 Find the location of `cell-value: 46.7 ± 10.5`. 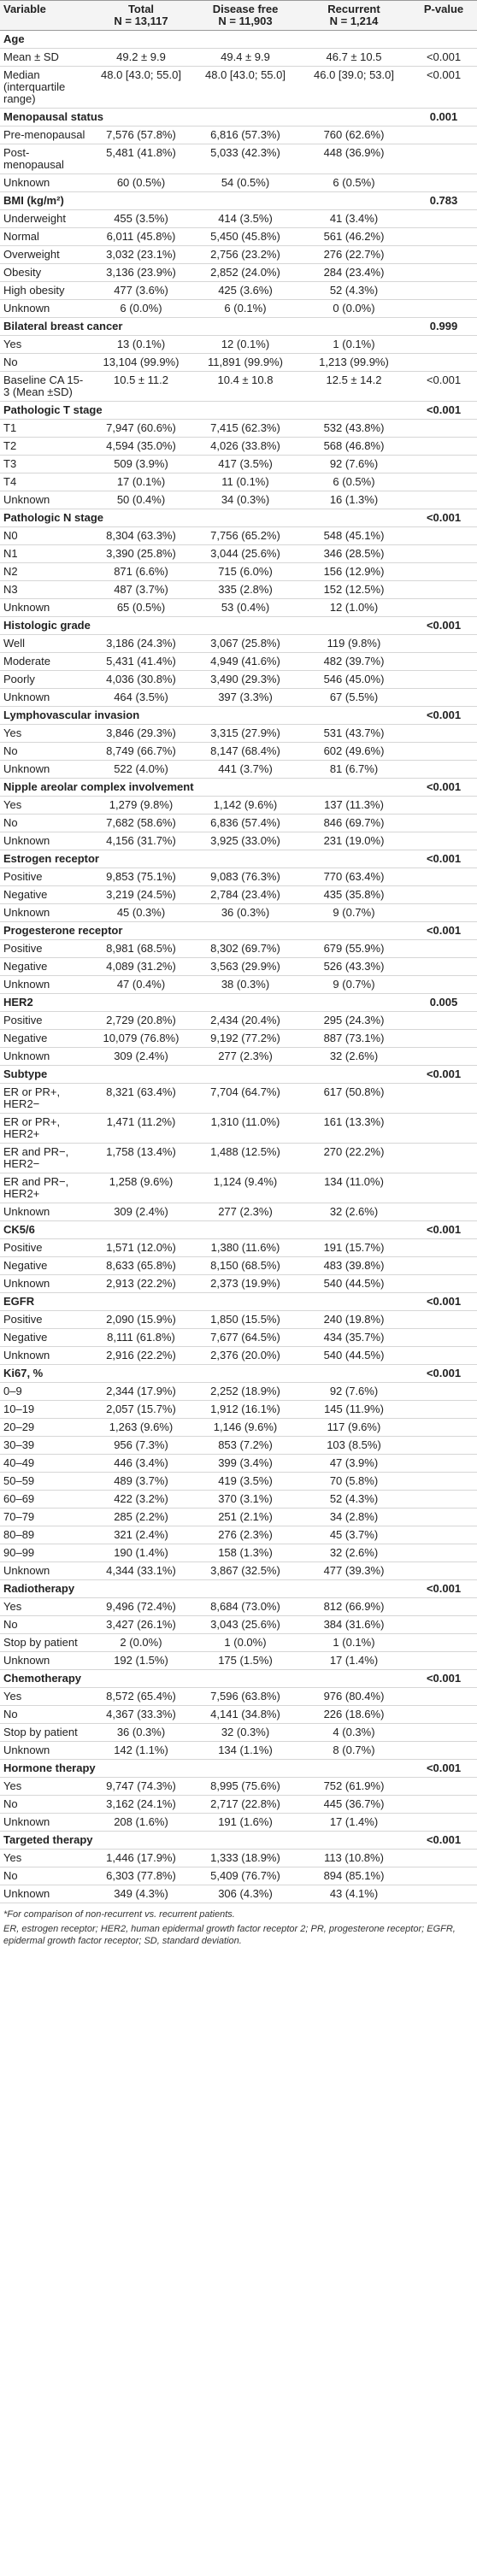

cell-value: 46.7 ± 10.5 is located at coordinates (353, 57).